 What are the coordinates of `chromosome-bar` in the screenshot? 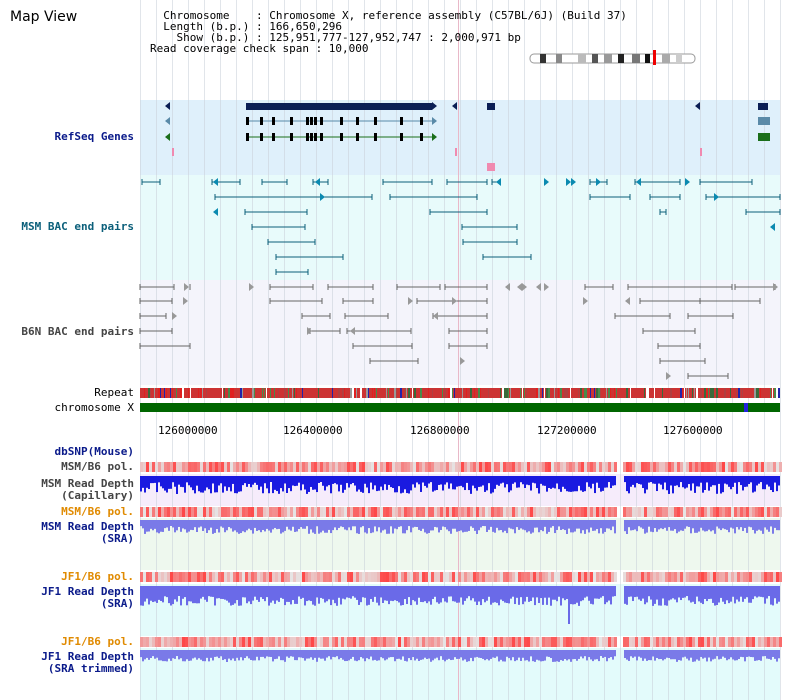 It's located at (460, 407).